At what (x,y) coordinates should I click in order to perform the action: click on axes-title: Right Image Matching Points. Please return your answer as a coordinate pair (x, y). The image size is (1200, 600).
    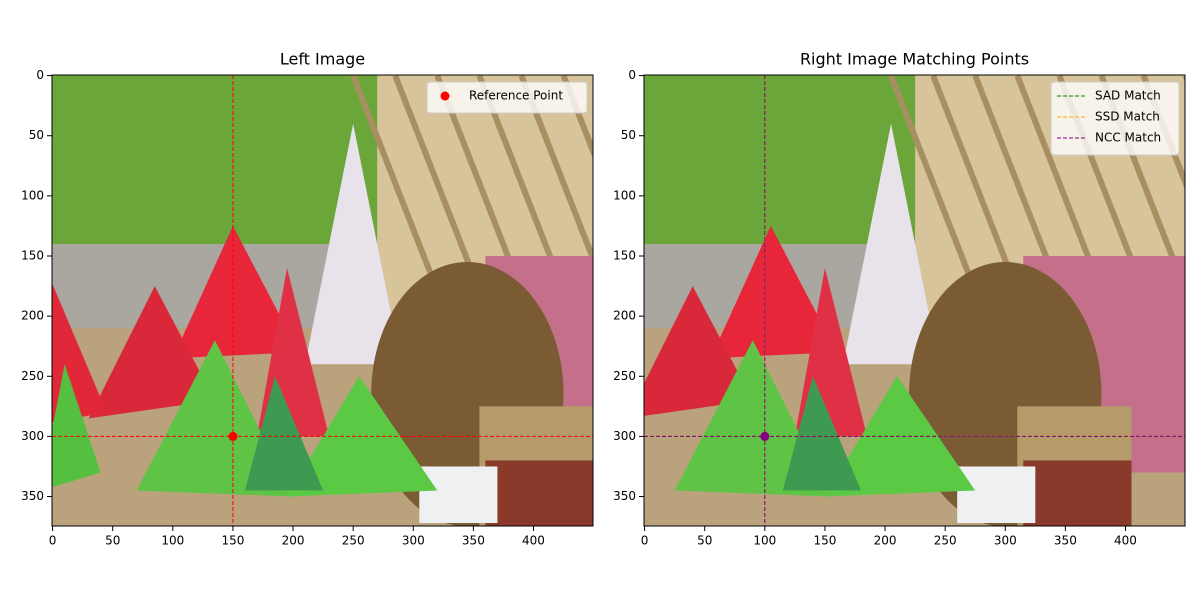
    Looking at the image, I should click on (914, 59).